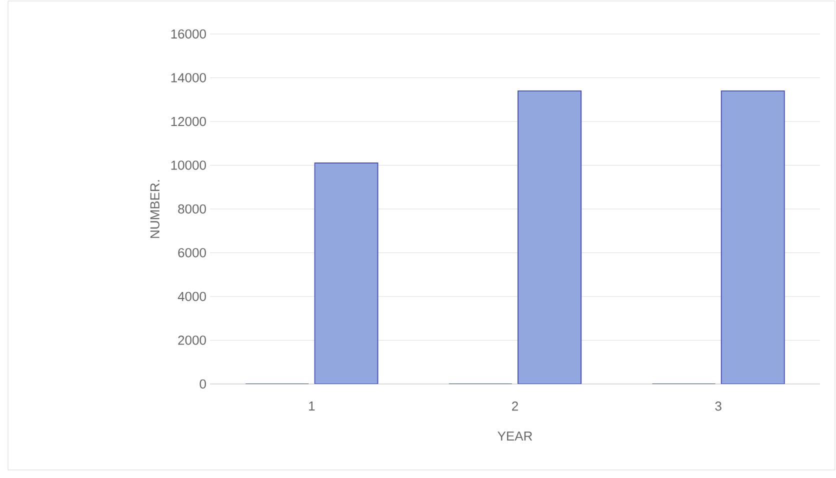 The height and width of the screenshot is (478, 836). Describe the element at coordinates (515, 436) in the screenshot. I see `x-axis-title: YEAR` at that location.